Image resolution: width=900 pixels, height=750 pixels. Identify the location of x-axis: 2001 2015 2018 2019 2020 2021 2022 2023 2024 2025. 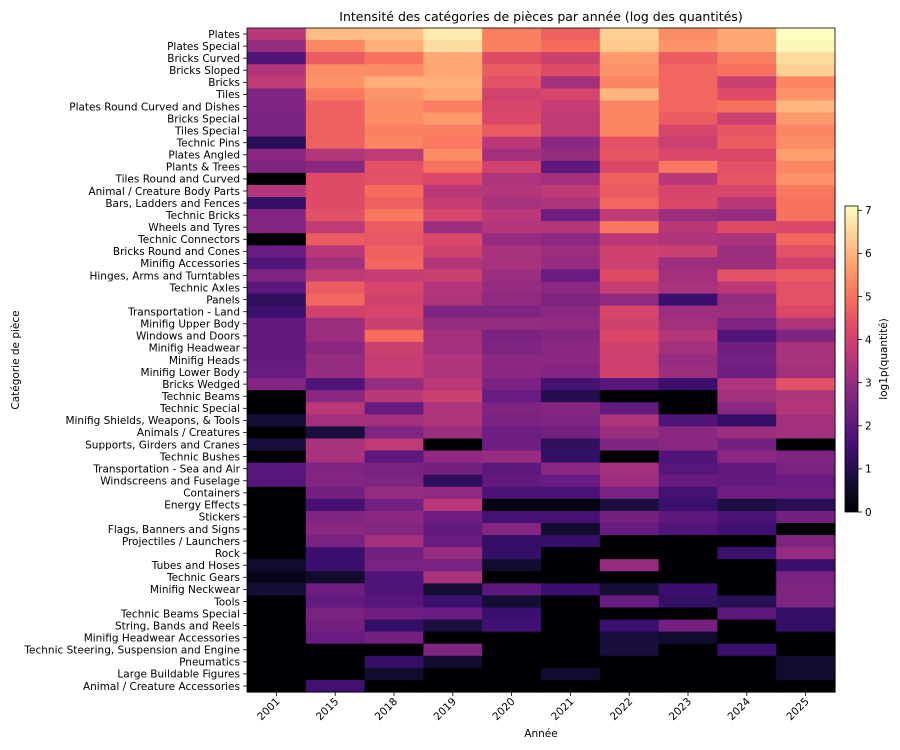
(533, 707).